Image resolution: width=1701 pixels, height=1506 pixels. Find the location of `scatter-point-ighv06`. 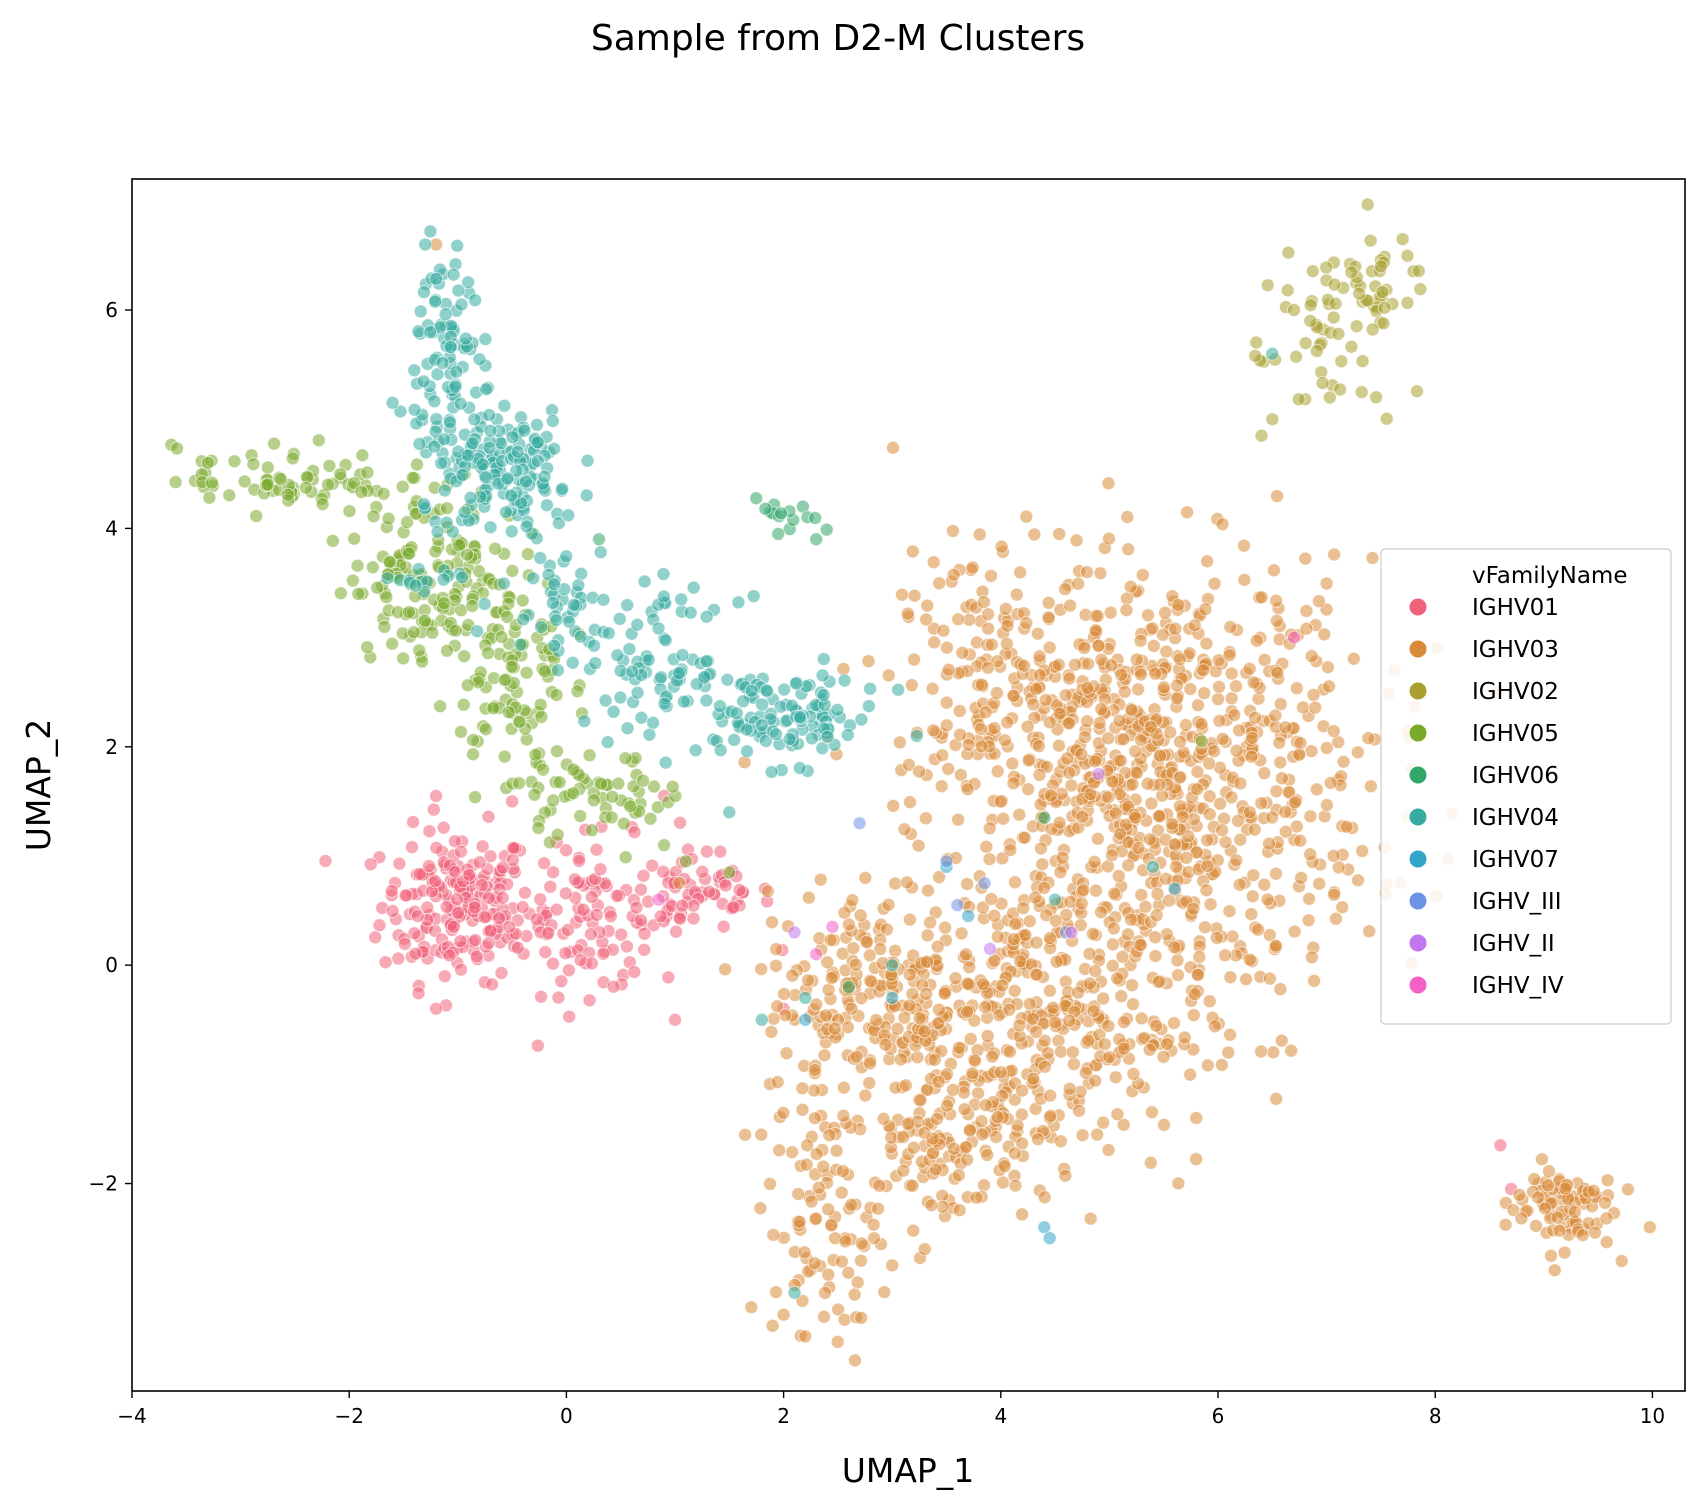

scatter-point-ighv06 is located at coordinates (848, 987).